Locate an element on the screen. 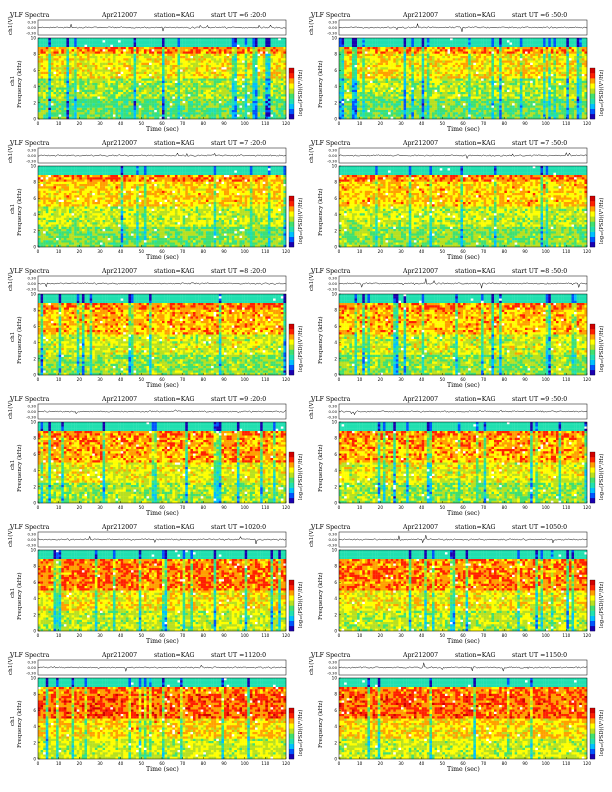 The height and width of the screenshot is (792, 612). time-tick-label: 20 is located at coordinates (80, 763).